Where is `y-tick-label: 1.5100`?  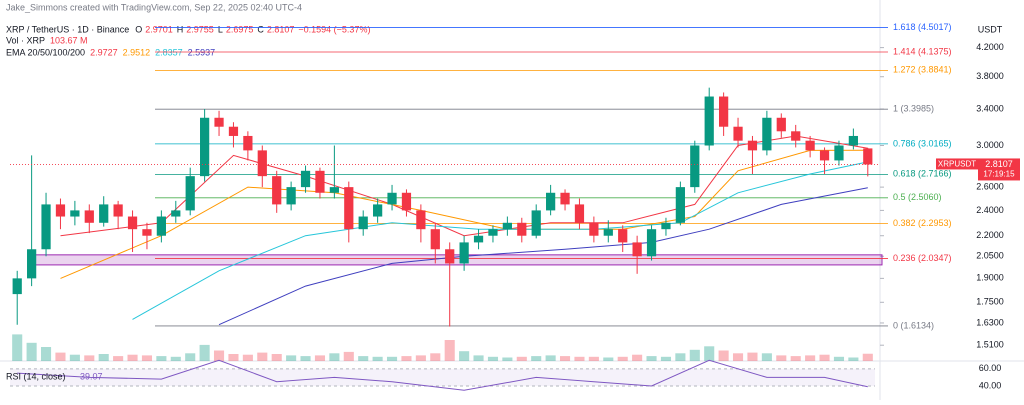 y-tick-label: 1.5100 is located at coordinates (990, 345).